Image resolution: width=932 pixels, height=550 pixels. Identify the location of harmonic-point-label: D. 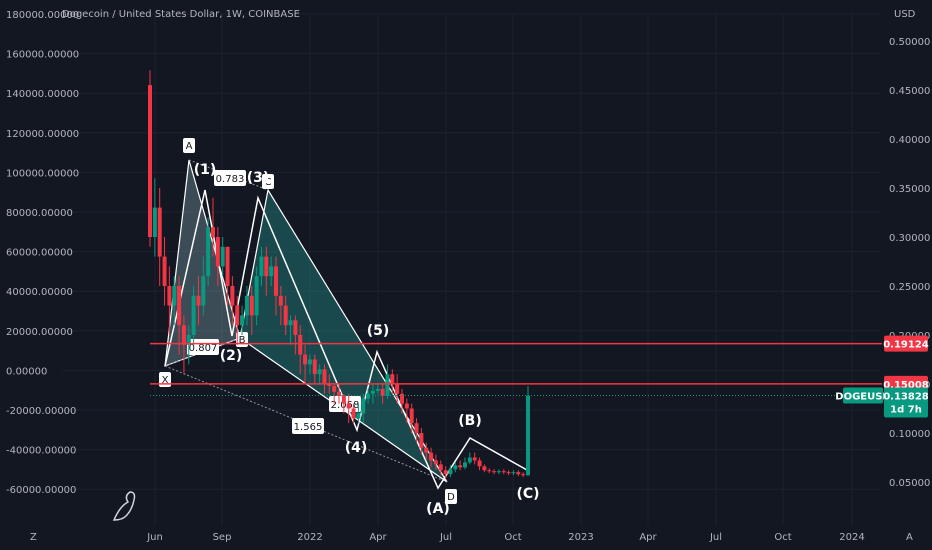
(451, 497).